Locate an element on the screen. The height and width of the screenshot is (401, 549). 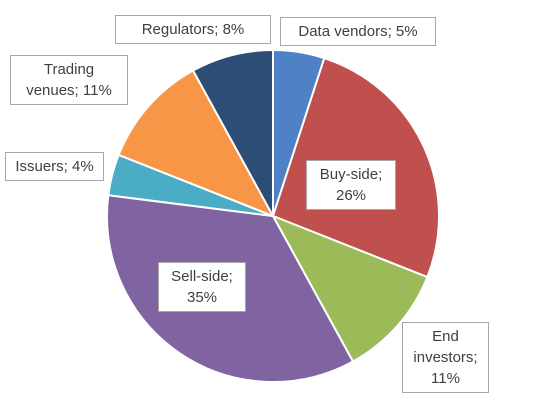
data-label: Regulators; 8% is located at coordinates (193, 29).